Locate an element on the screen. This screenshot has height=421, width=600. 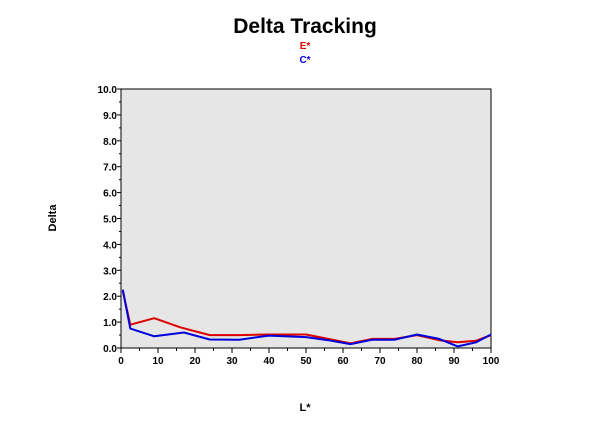
x-tick-label: 20 is located at coordinates (195, 361).